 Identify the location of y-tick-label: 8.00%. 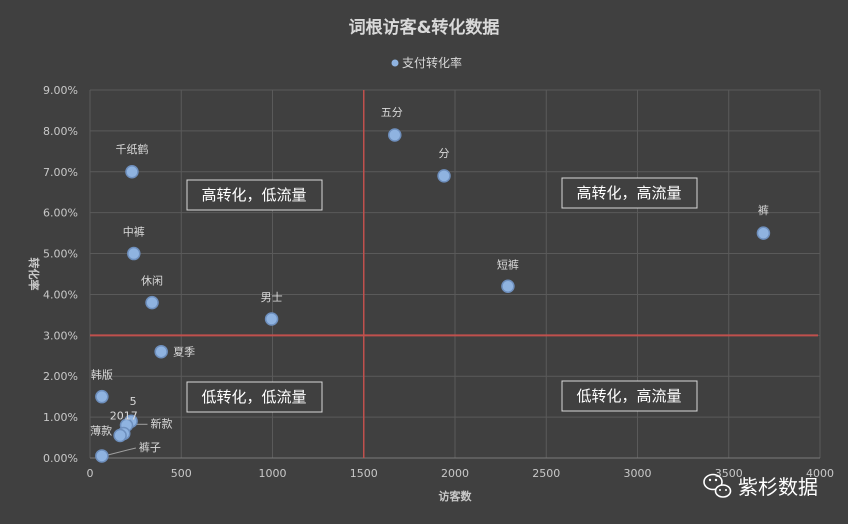
(60, 131).